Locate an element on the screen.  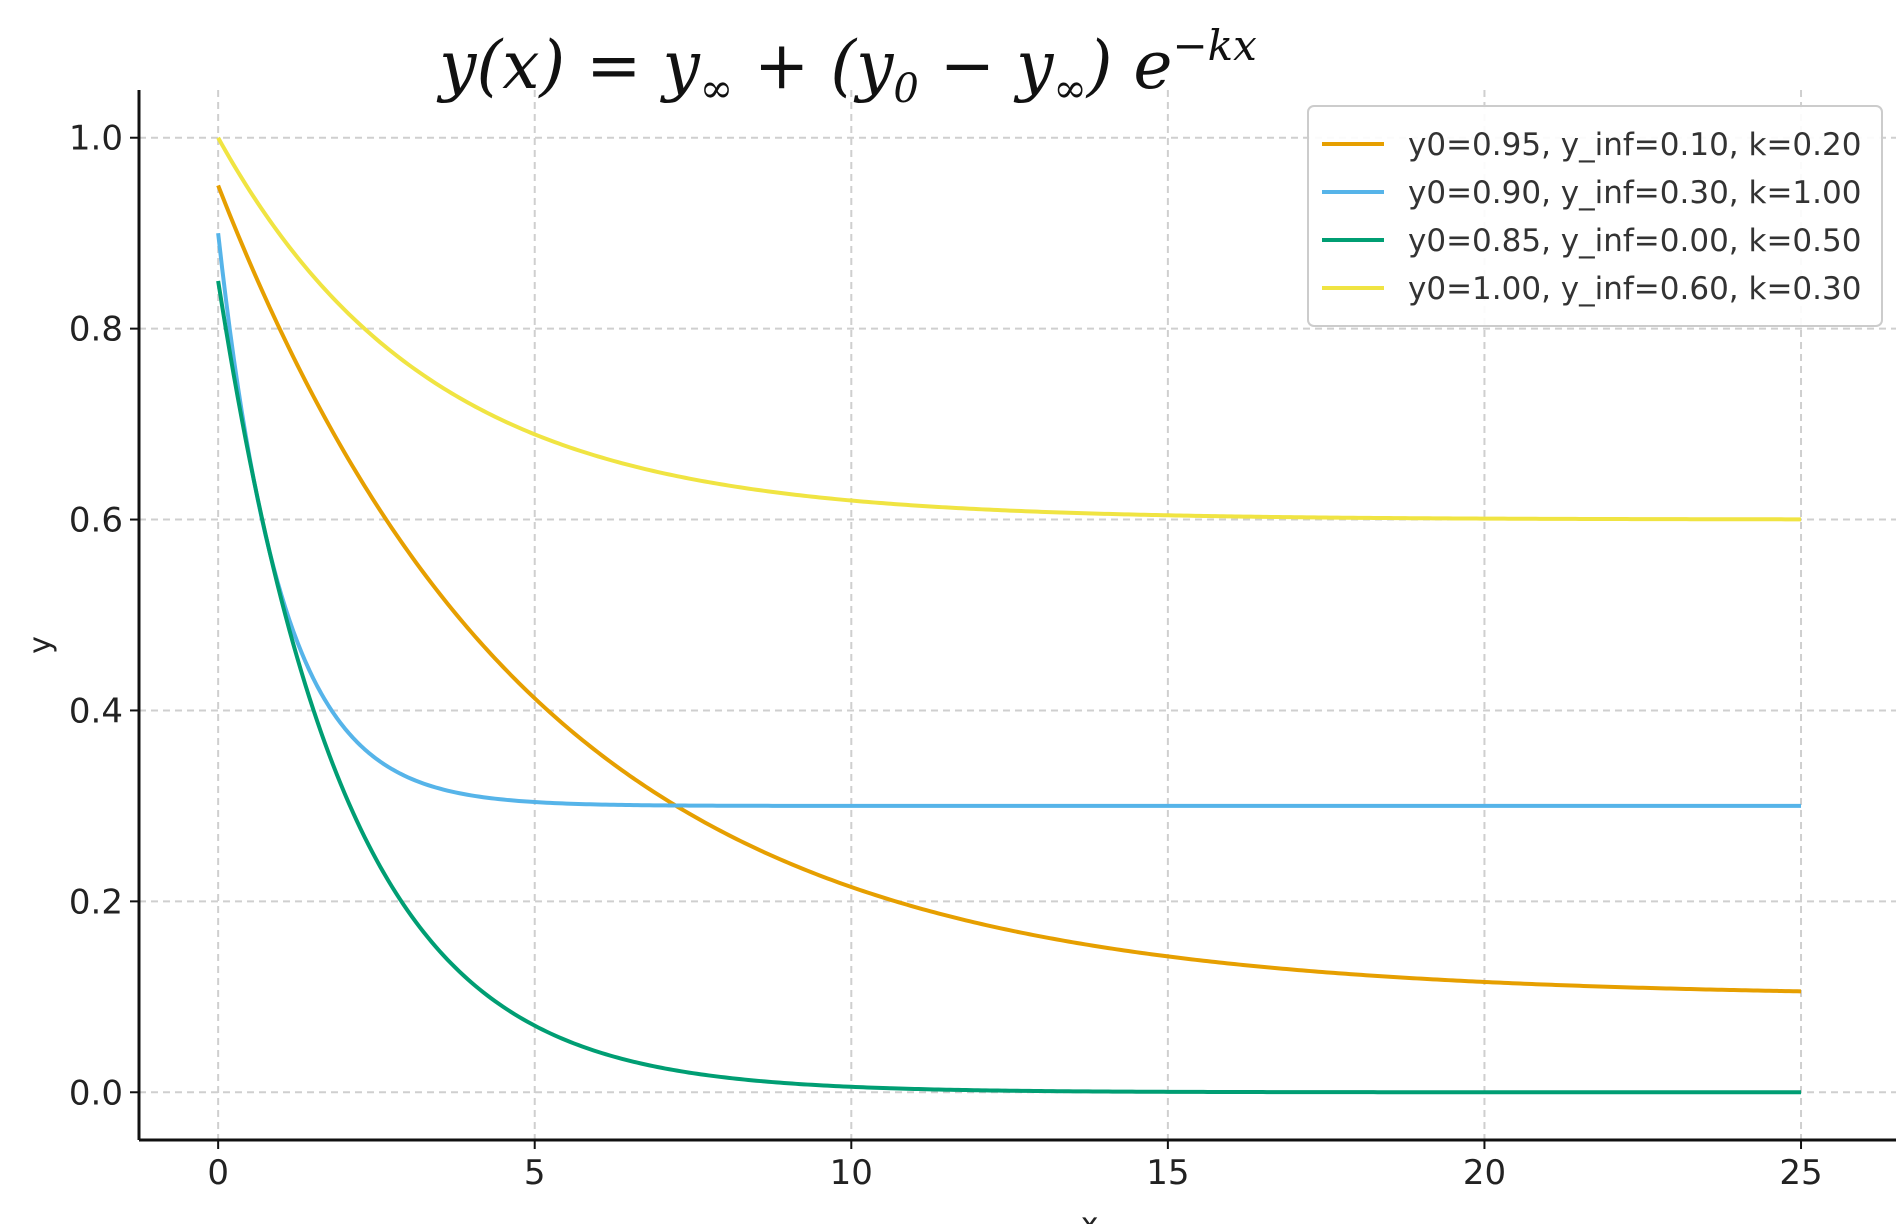
title-part: ) e is located at coordinates (1129, 65).